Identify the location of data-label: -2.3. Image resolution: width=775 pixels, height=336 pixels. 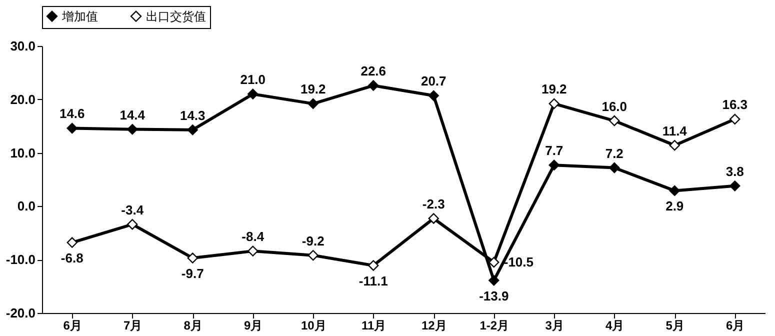
(433, 204).